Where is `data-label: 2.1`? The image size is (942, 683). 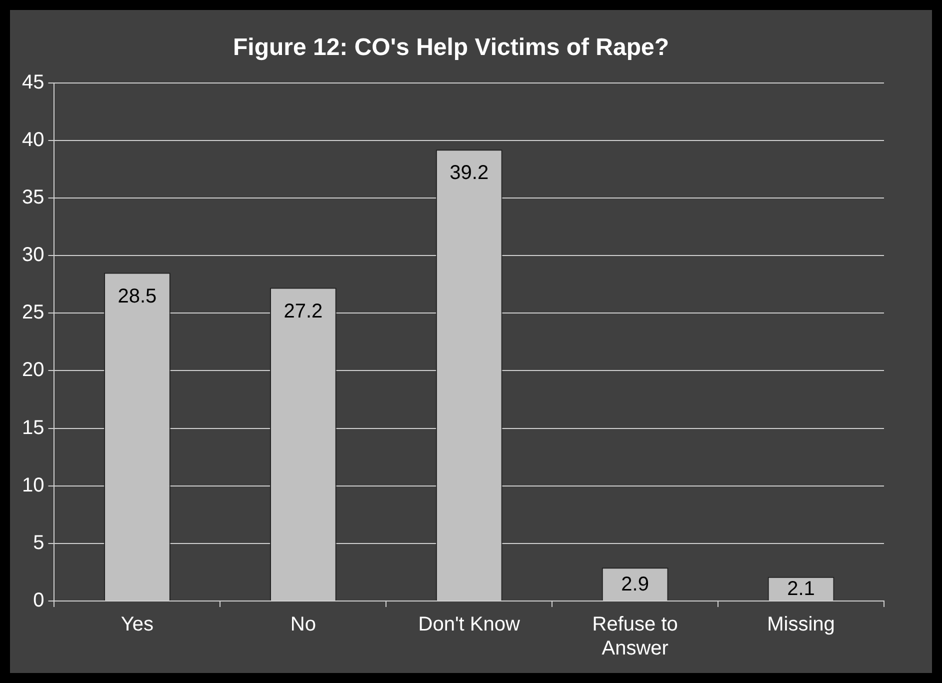
data-label: 2.1 is located at coordinates (801, 589).